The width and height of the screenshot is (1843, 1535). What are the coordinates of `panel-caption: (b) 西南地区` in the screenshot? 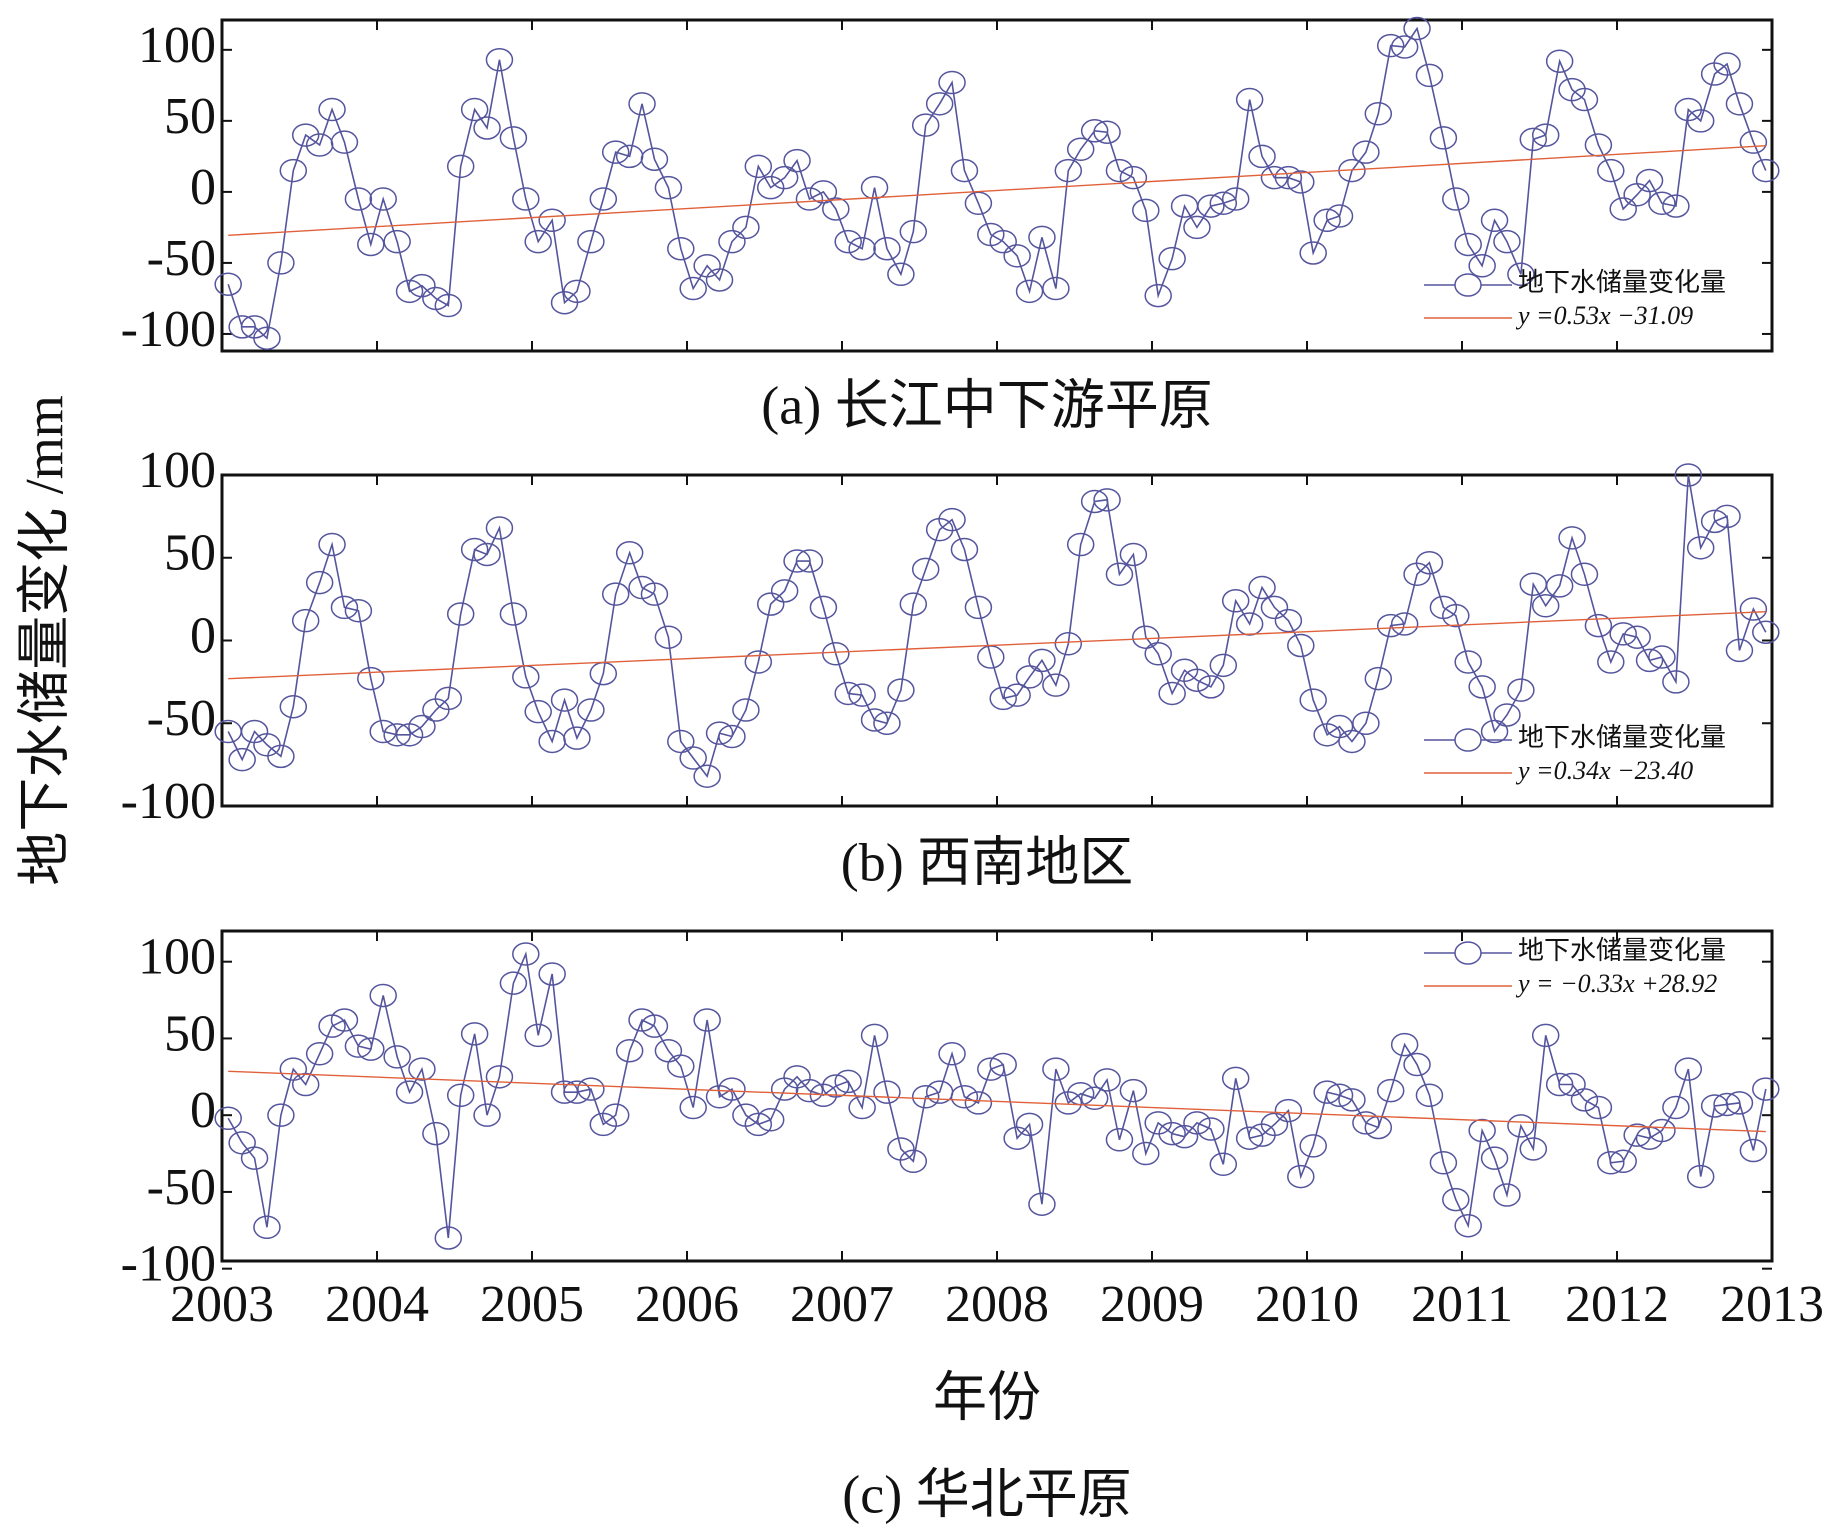 It's located at (987, 862).